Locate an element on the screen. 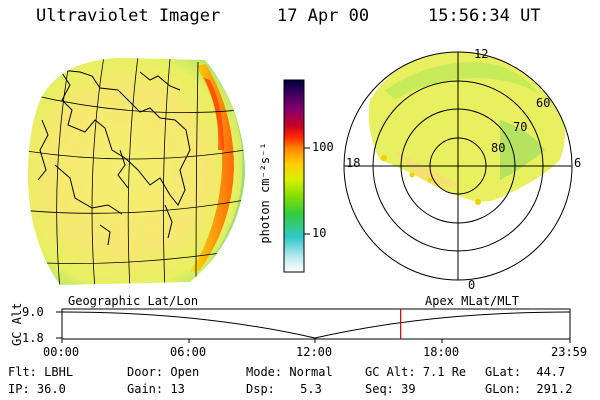  info-seq: Seq: 39 is located at coordinates (390, 389).